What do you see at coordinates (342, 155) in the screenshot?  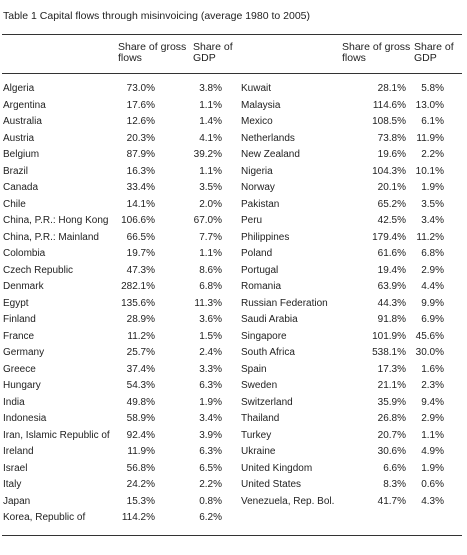 I see `table-row: New Zealand 19.6% 2.2%` at bounding box center [342, 155].